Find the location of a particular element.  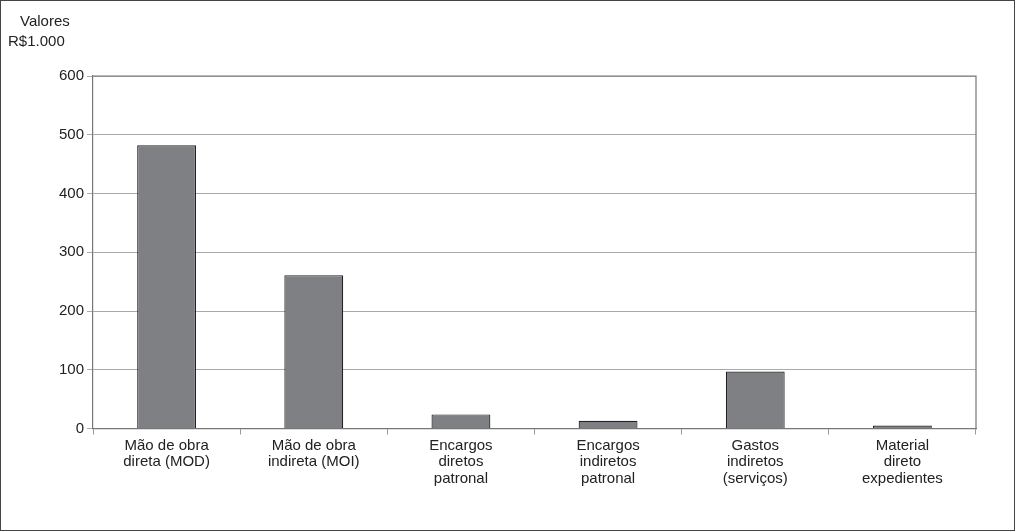

x-tick-label: Encargos diretos patronal is located at coordinates (461, 460).